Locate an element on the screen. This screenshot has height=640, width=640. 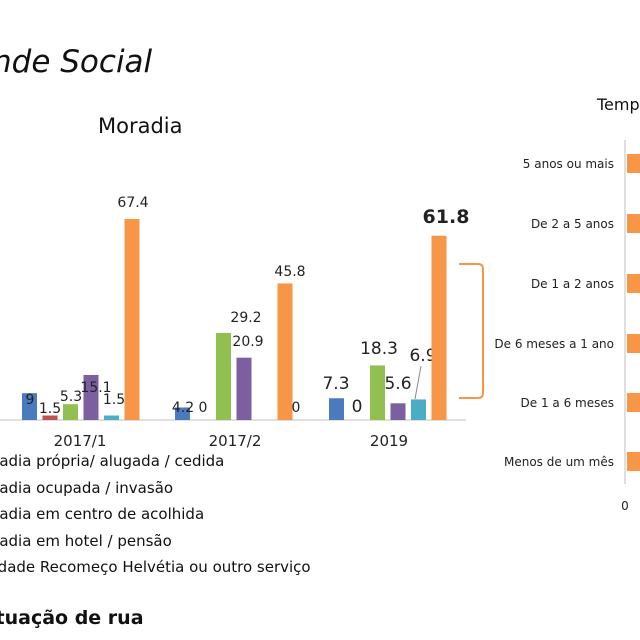
right-chart-title: Temp is located at coordinates (618, 104).